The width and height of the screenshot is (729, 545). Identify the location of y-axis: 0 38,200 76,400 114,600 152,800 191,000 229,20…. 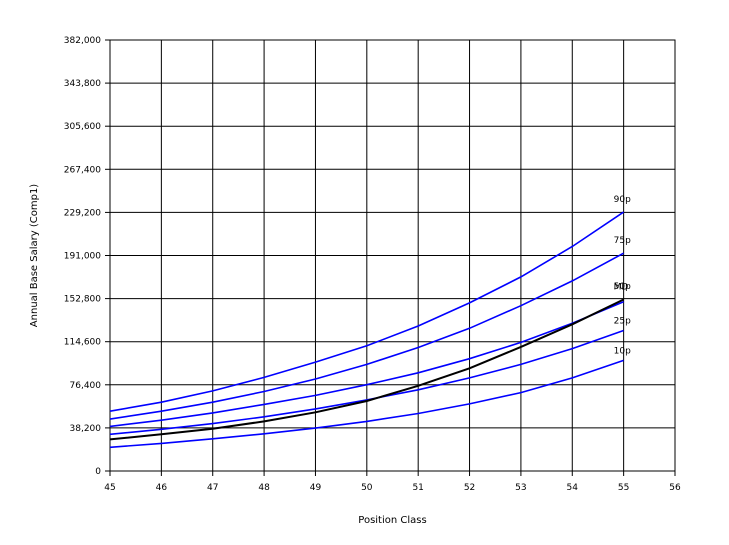
(87, 256).